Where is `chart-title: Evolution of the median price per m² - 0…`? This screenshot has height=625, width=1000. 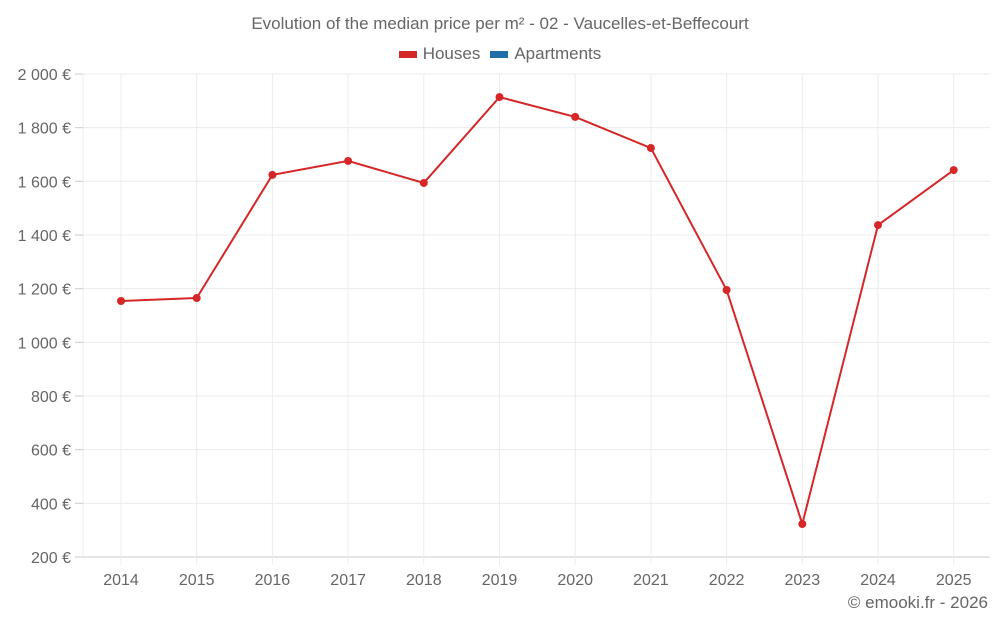
chart-title: Evolution of the median price per m² - 0… is located at coordinates (500, 23).